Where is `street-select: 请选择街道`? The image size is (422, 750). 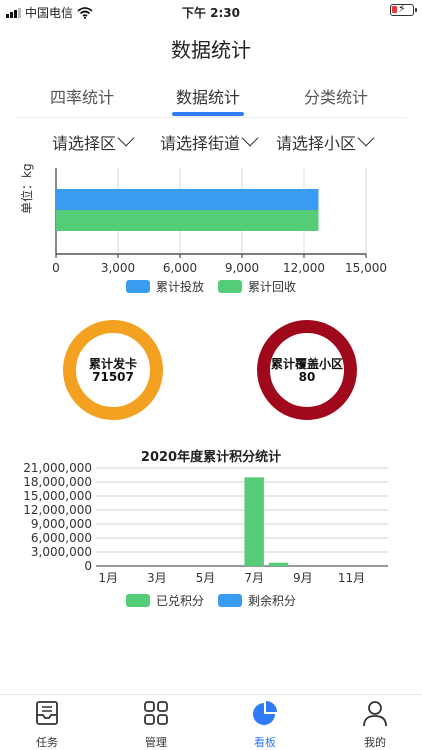
street-select: 请选择街道 is located at coordinates (209, 141).